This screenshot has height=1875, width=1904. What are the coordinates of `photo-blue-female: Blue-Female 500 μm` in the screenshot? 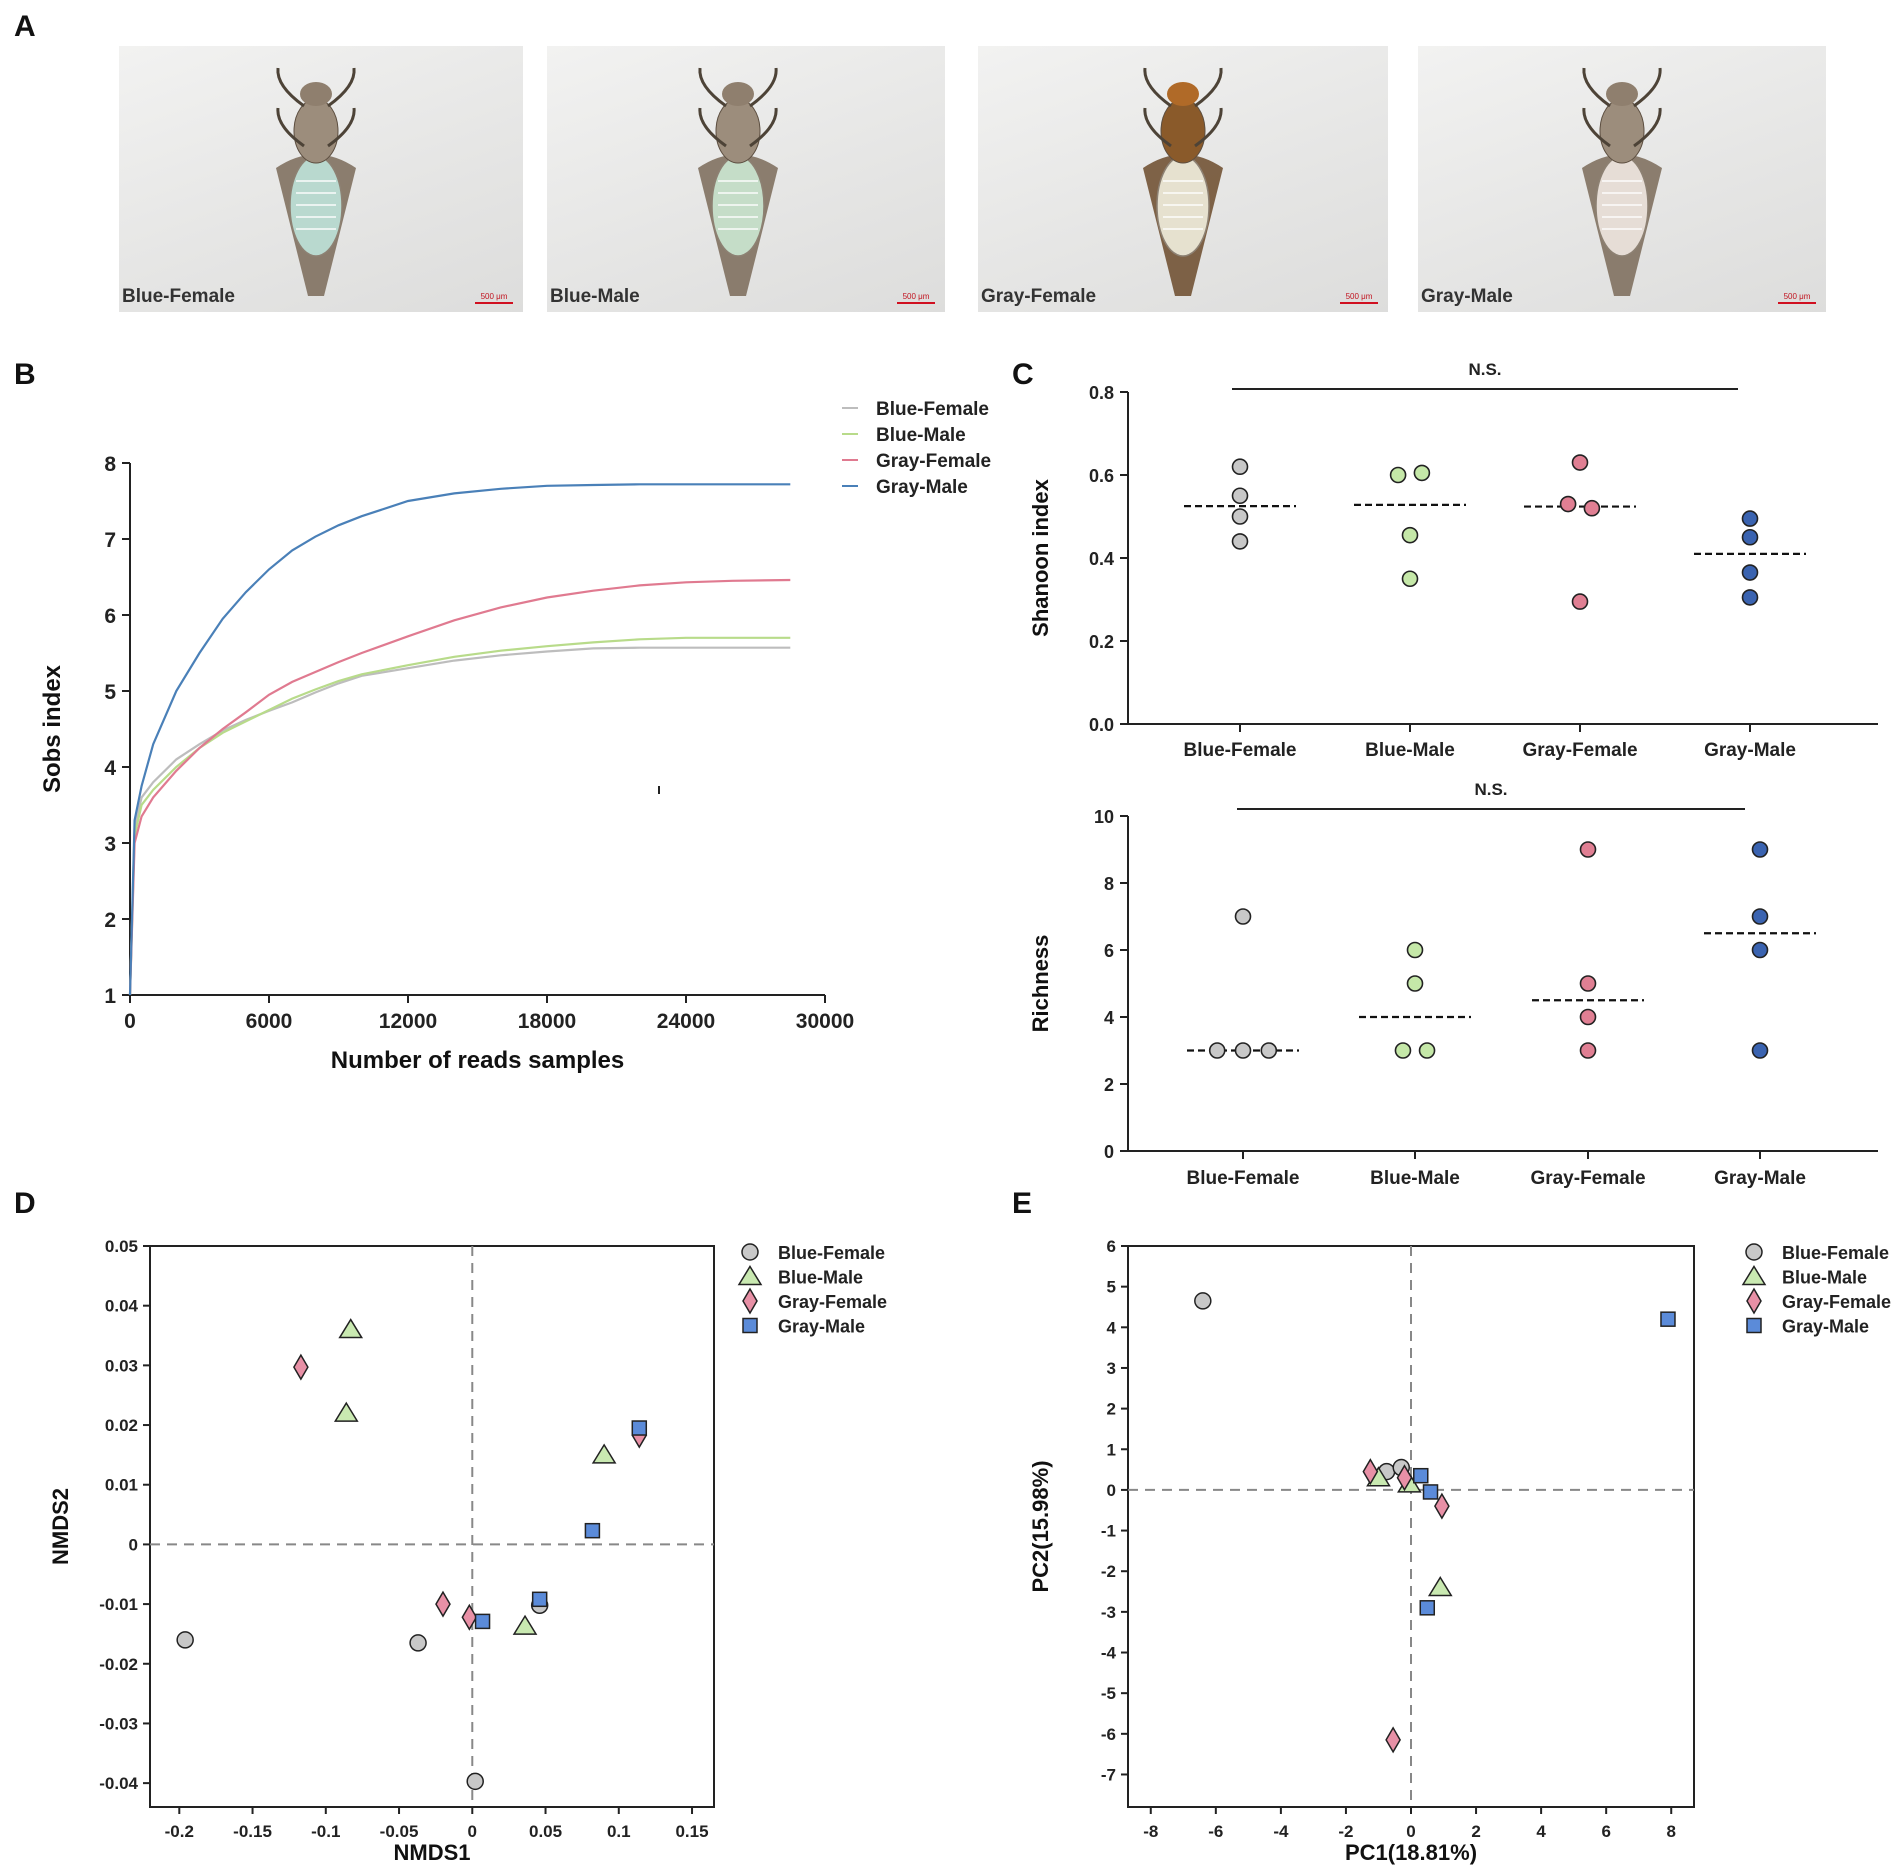 It's located at (321, 179).